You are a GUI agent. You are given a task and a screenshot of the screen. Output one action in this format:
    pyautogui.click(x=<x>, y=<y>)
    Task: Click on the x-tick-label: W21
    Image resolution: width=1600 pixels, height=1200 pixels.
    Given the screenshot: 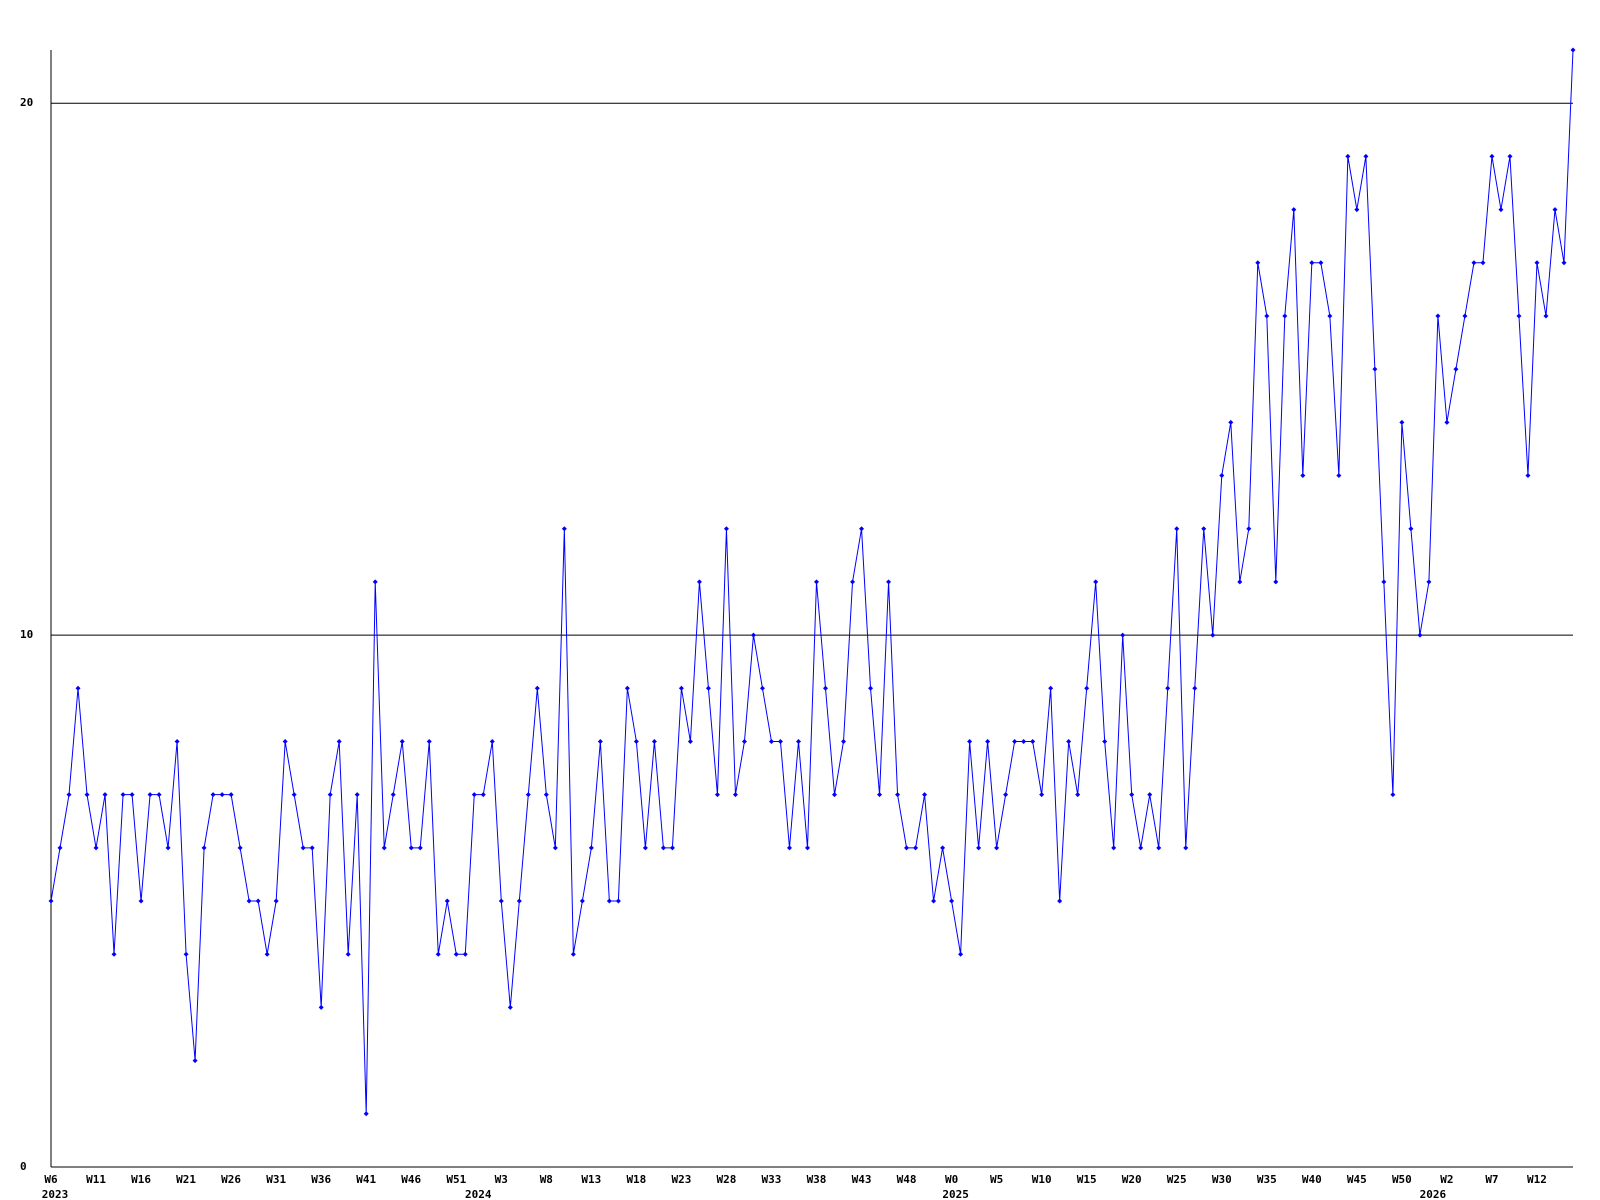 What is the action you would take?
    pyautogui.click(x=186, y=1179)
    